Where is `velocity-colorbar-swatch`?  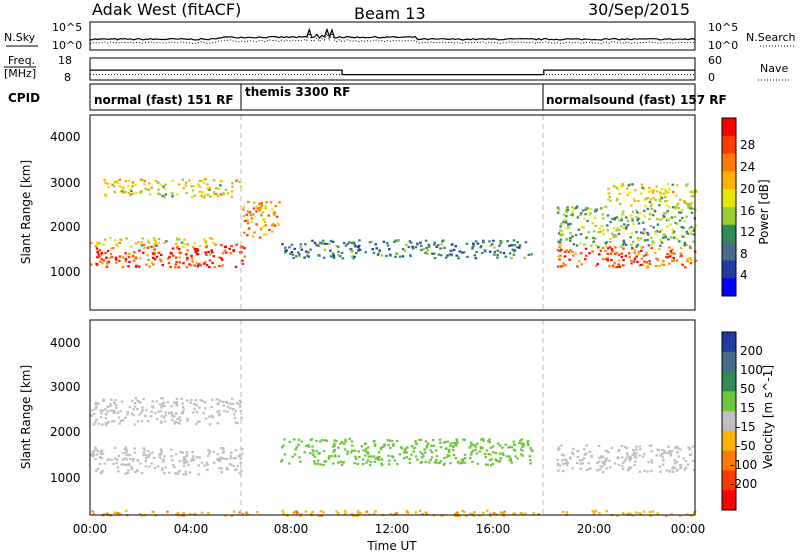 velocity-colorbar-swatch is located at coordinates (729, 381).